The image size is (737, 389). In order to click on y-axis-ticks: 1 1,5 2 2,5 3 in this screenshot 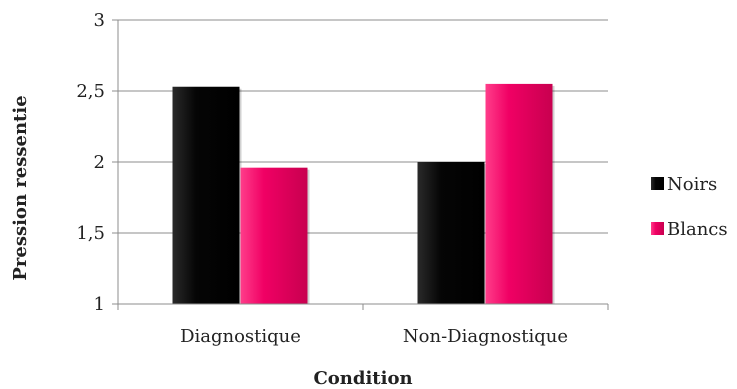, I will do `click(97, 162)`.